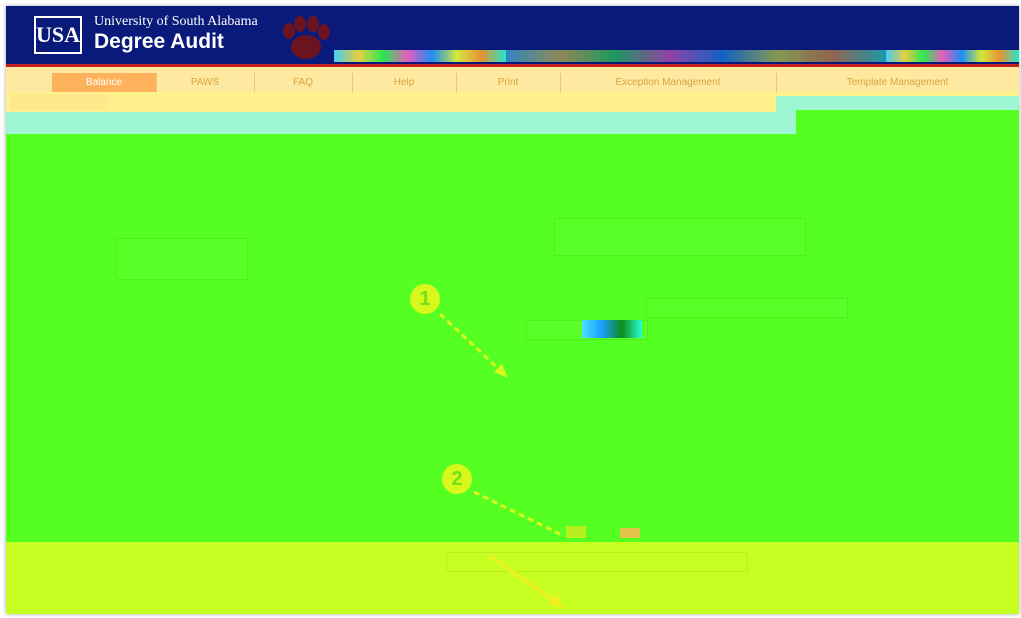  What do you see at coordinates (176, 21) in the screenshot?
I see `university-name: University of South Alabama` at bounding box center [176, 21].